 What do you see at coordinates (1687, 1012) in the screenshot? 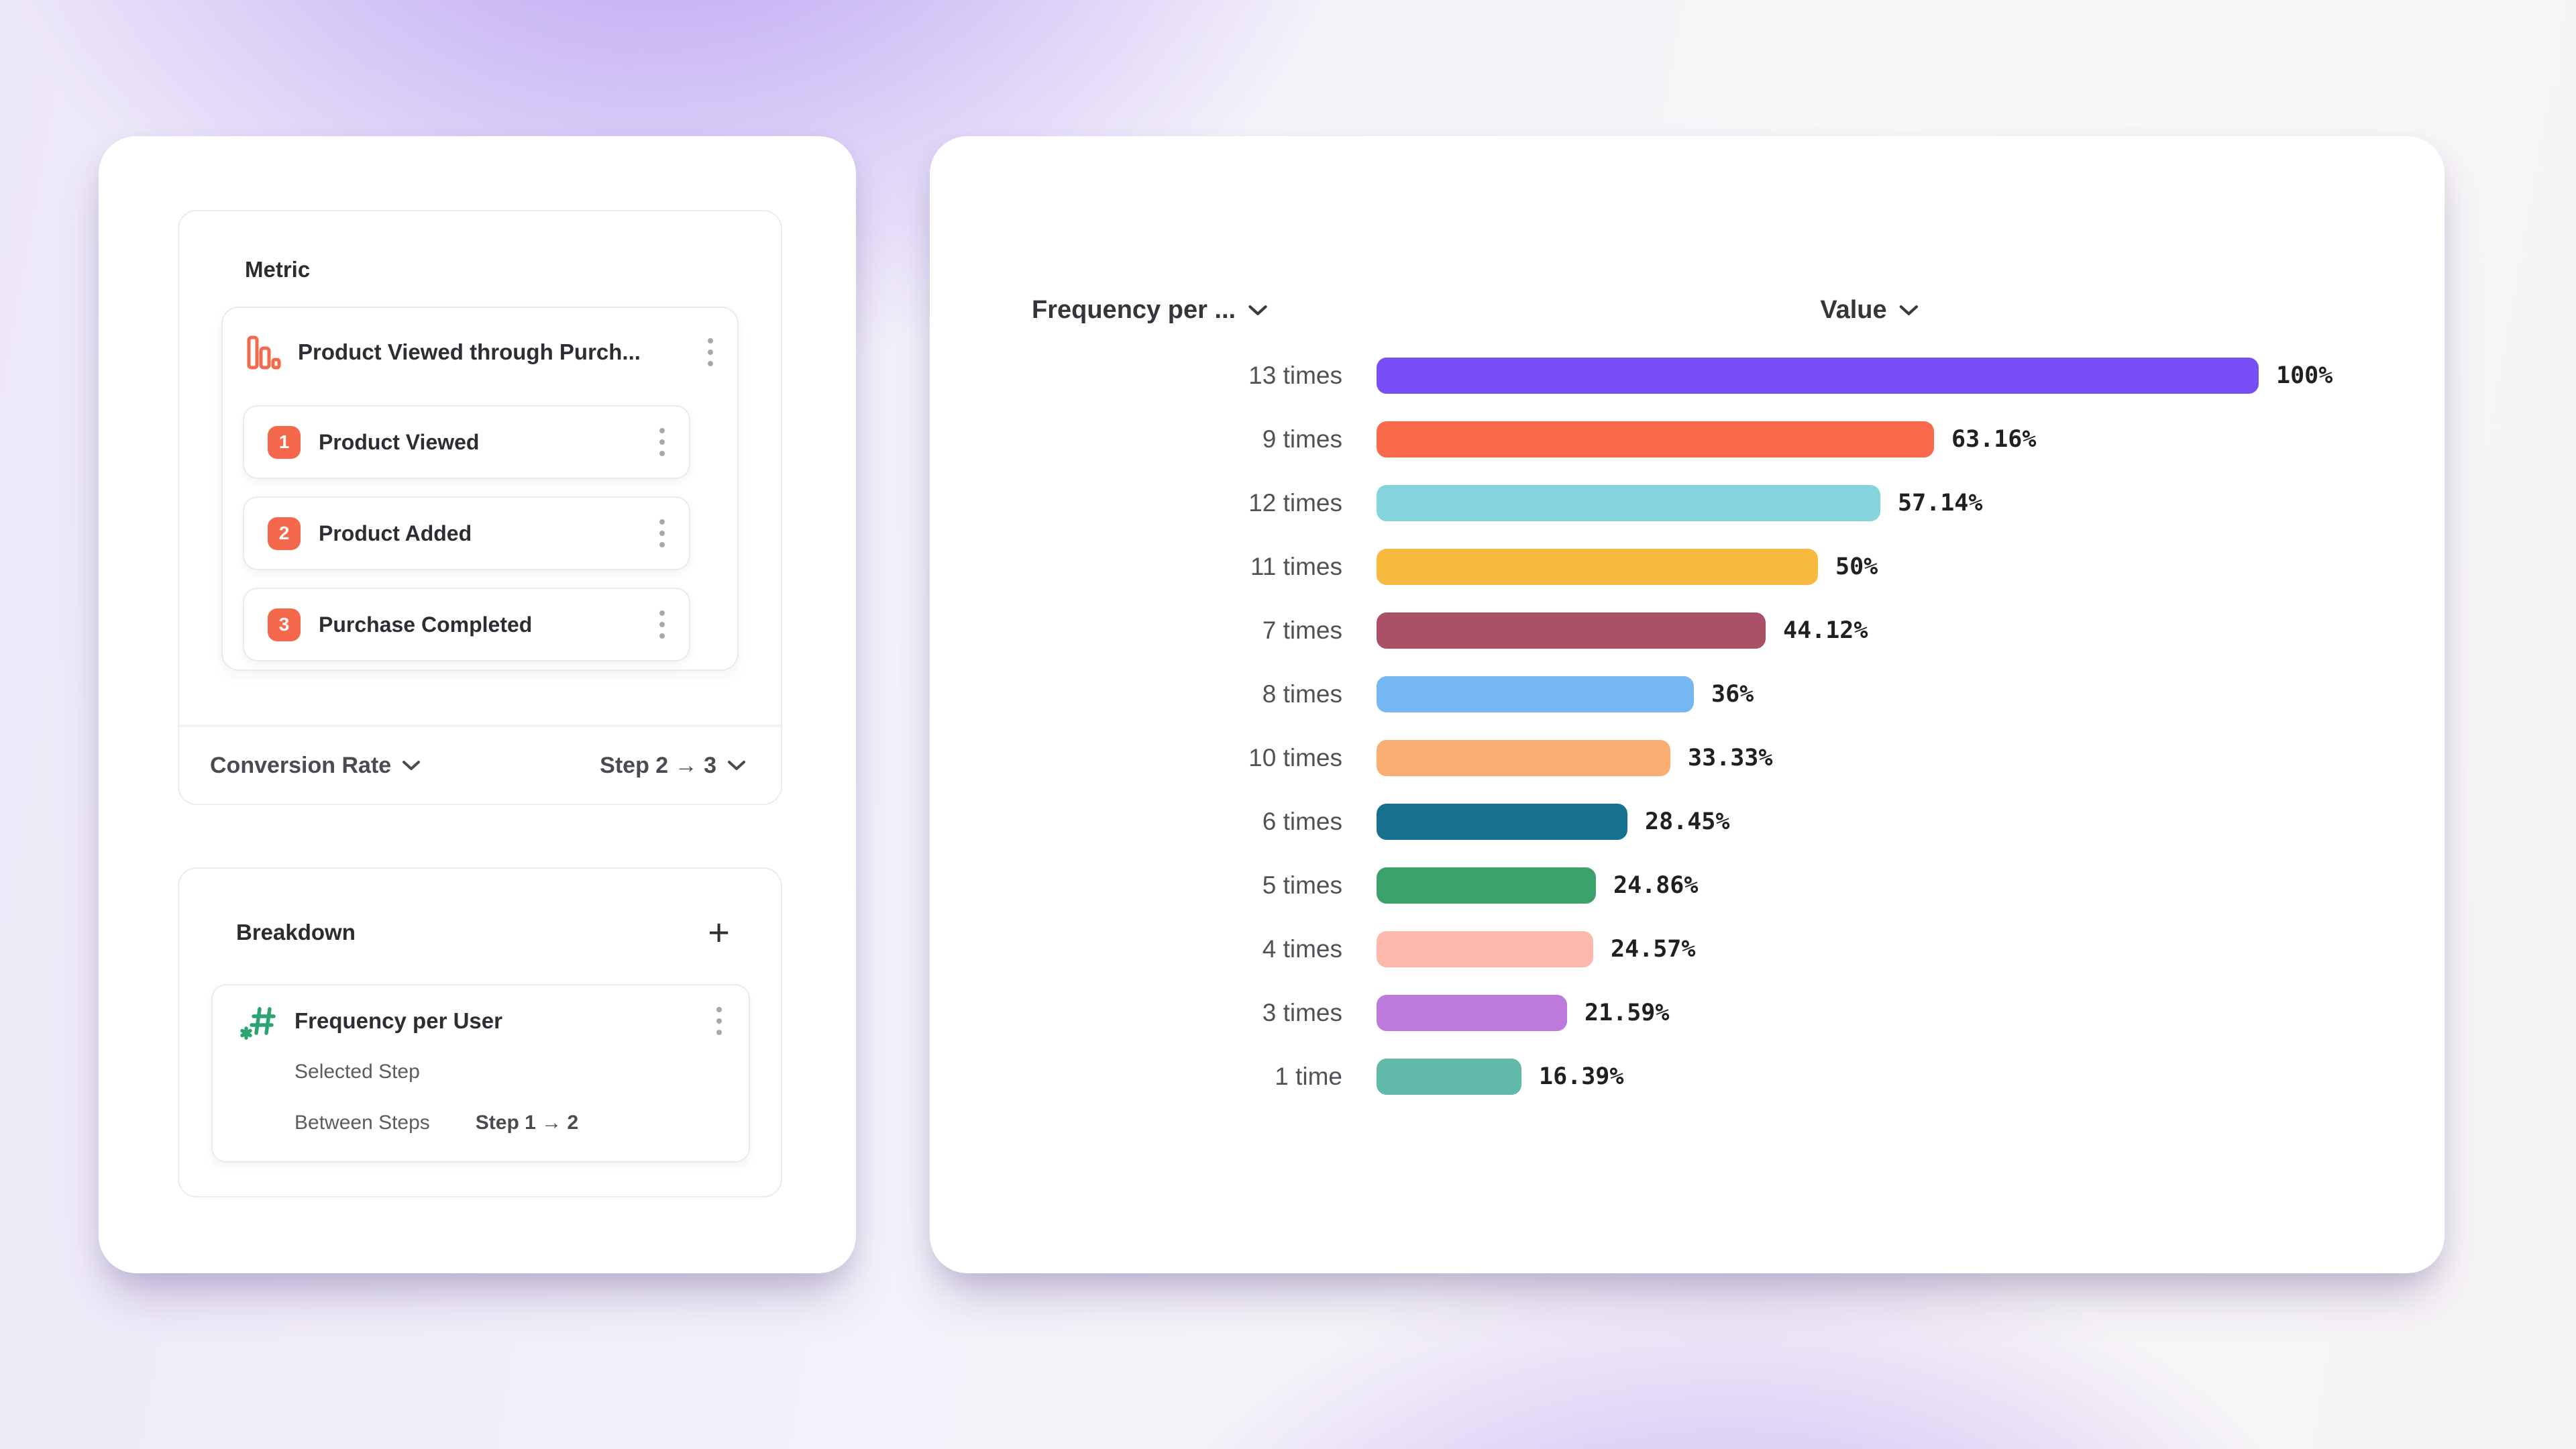
I see `chart-row: 3 times 21.59%` at bounding box center [1687, 1012].